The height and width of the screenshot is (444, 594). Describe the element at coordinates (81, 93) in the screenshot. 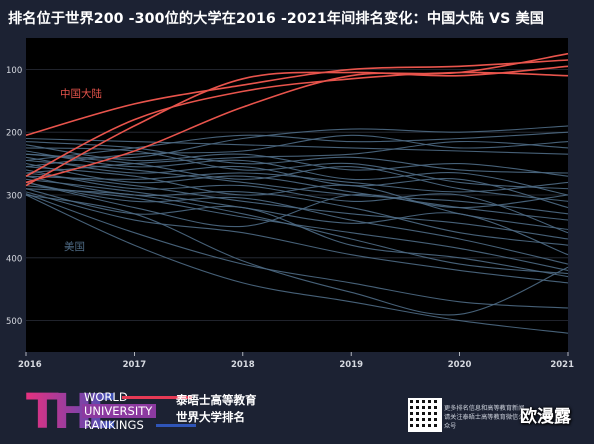

I see `china-annotation: 中国大陆` at that location.